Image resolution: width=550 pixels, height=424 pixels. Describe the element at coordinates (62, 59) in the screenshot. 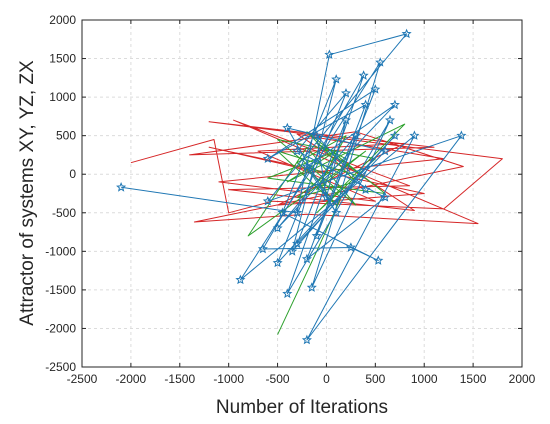

I see `y-tick-label: 1500` at that location.